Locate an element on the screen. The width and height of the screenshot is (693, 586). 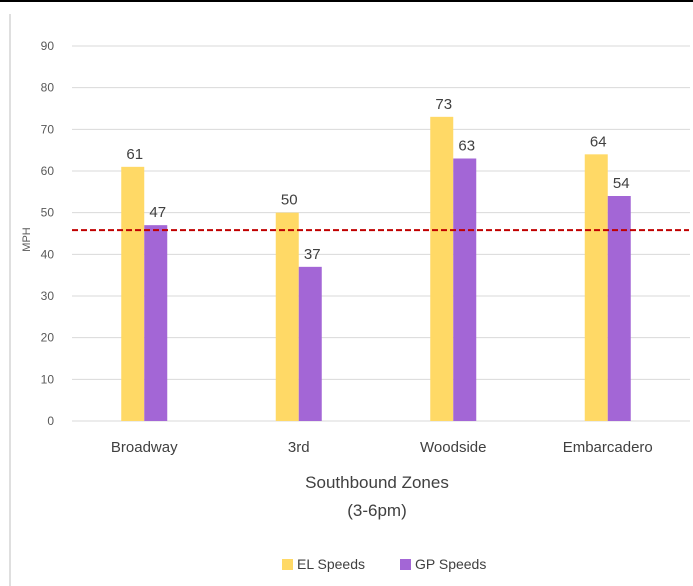
x-category-label: Woodside is located at coordinates (453, 447).